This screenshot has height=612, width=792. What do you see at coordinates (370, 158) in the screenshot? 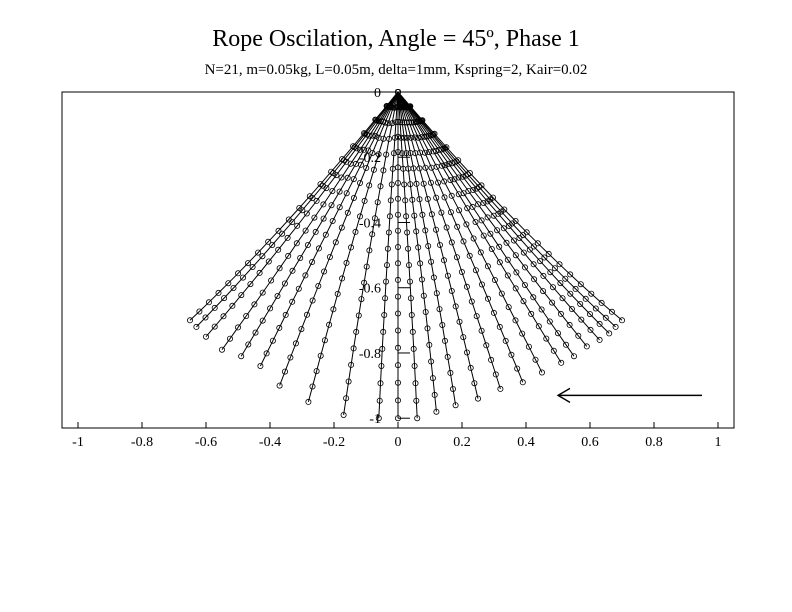
I see `y-tick-label: -0.2` at bounding box center [370, 158].